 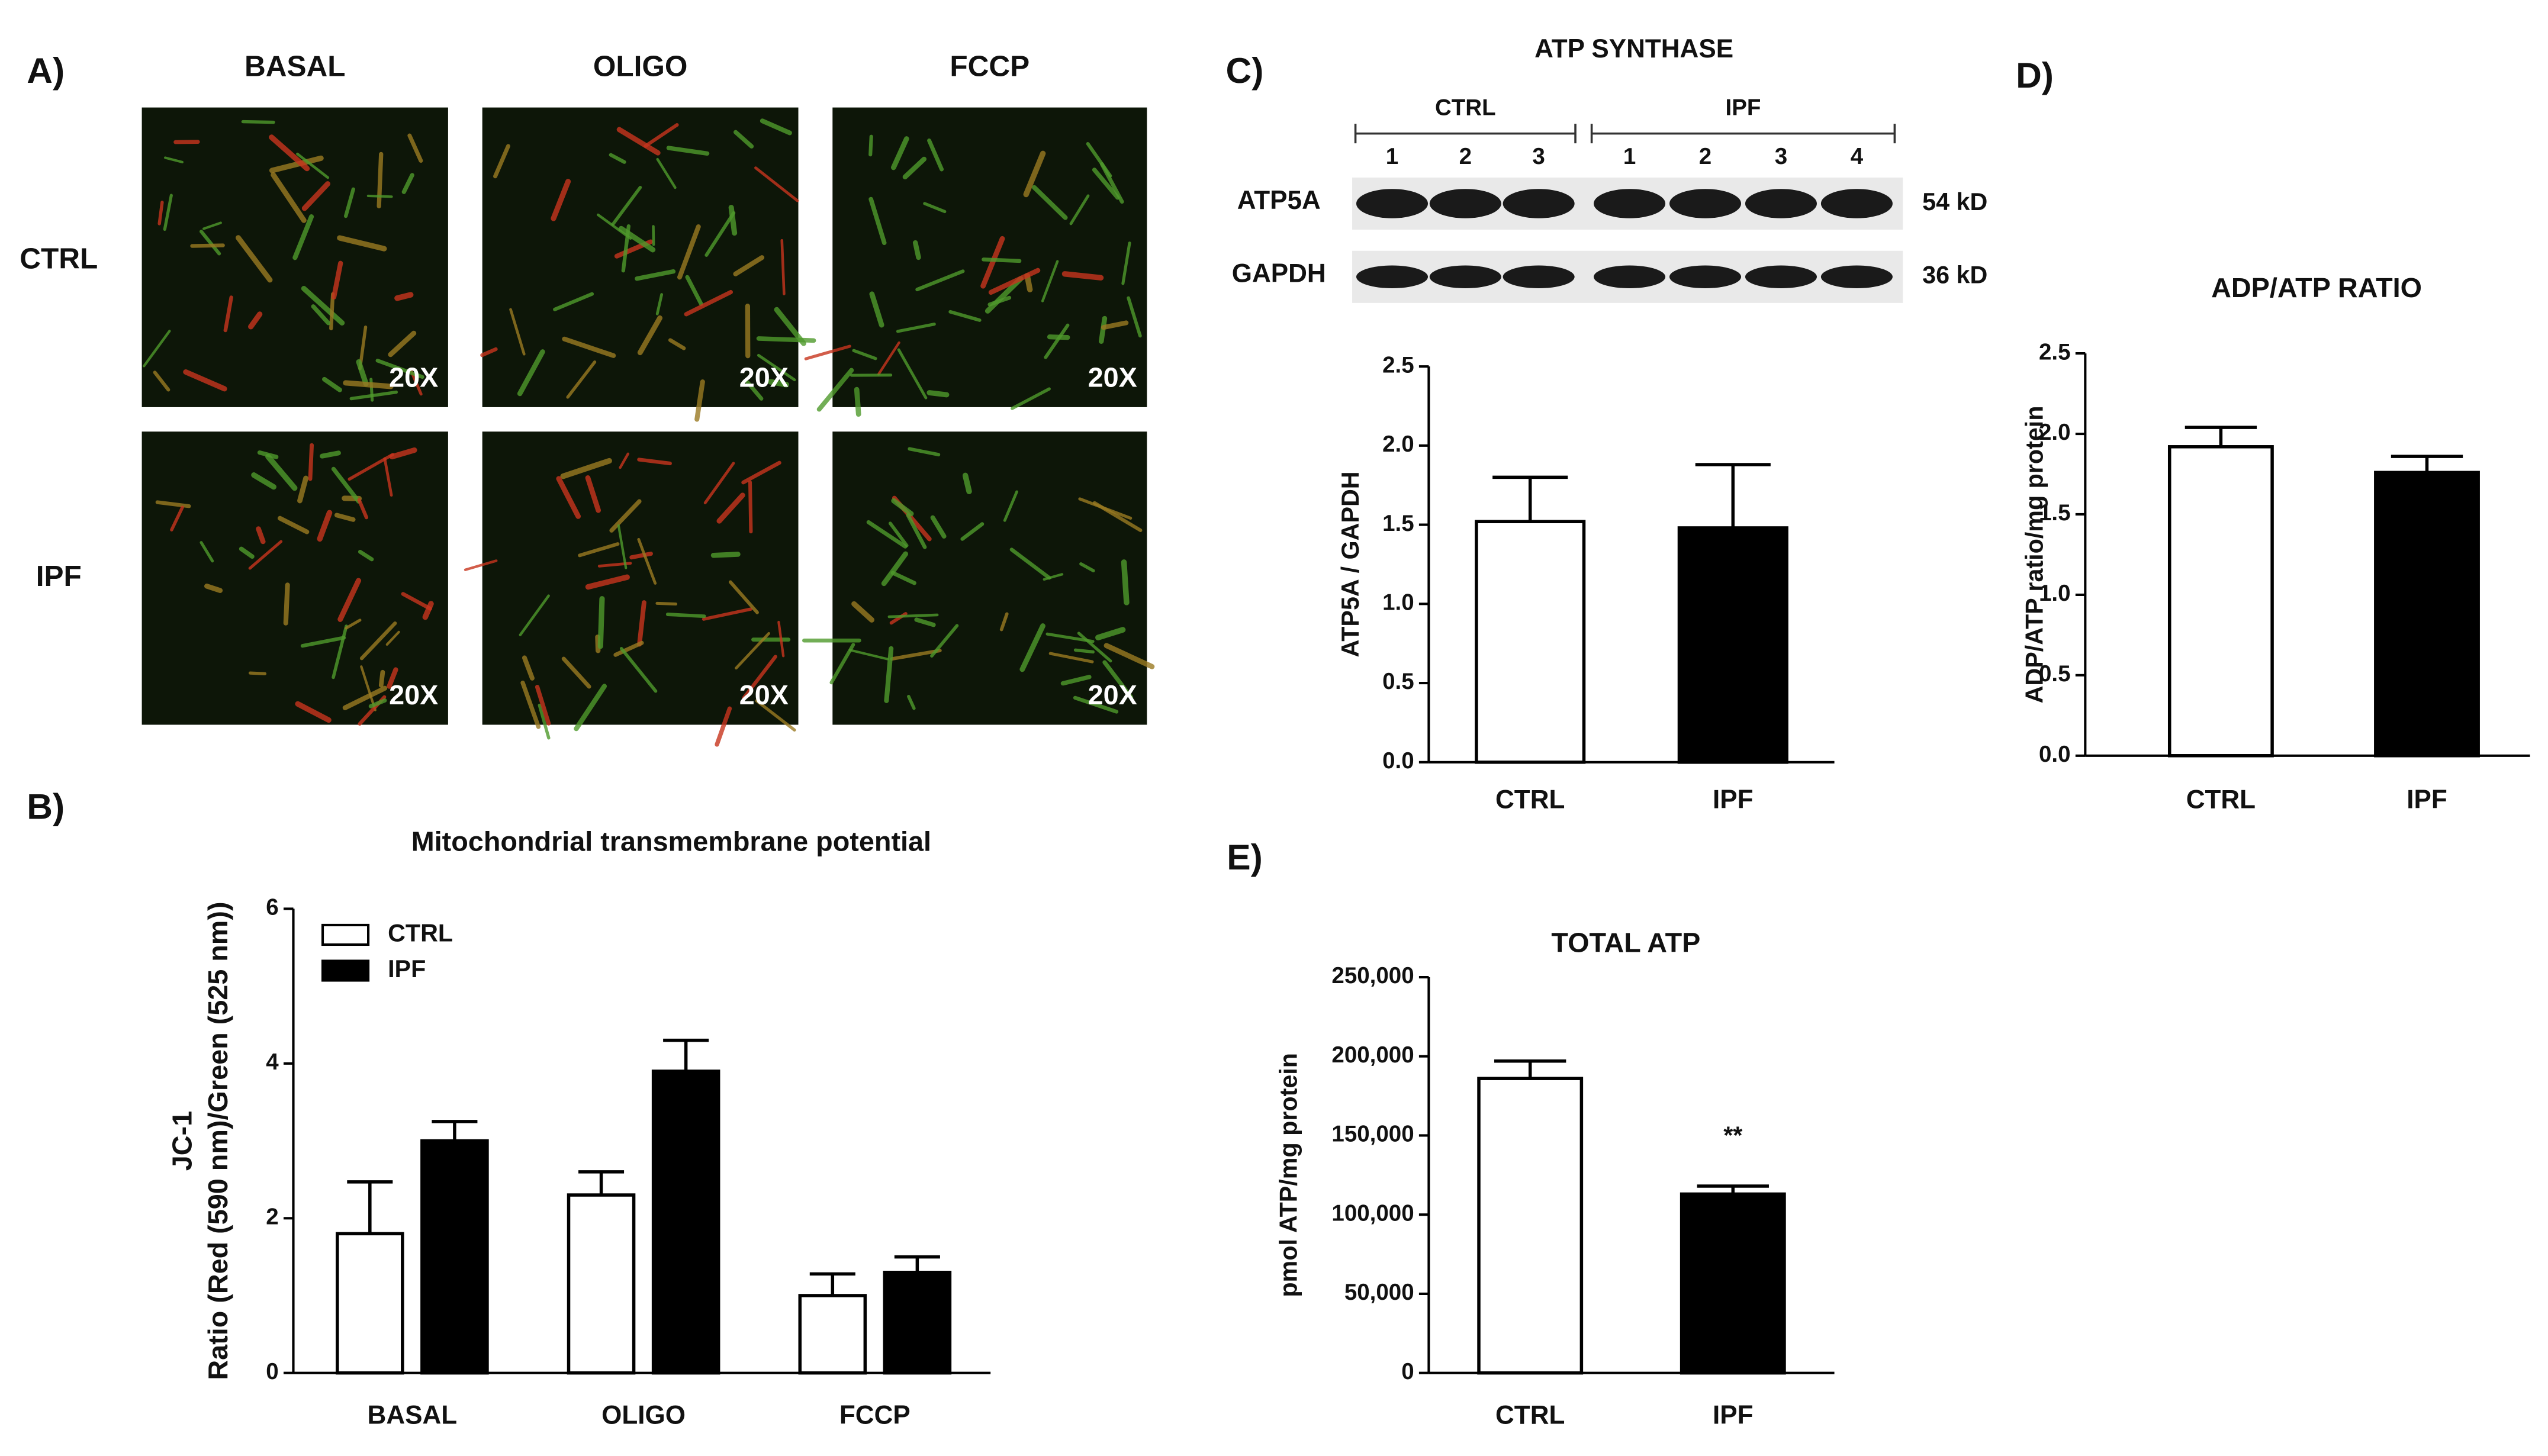 I want to click on y-axis-label: JC-1, so click(x=181, y=1141).